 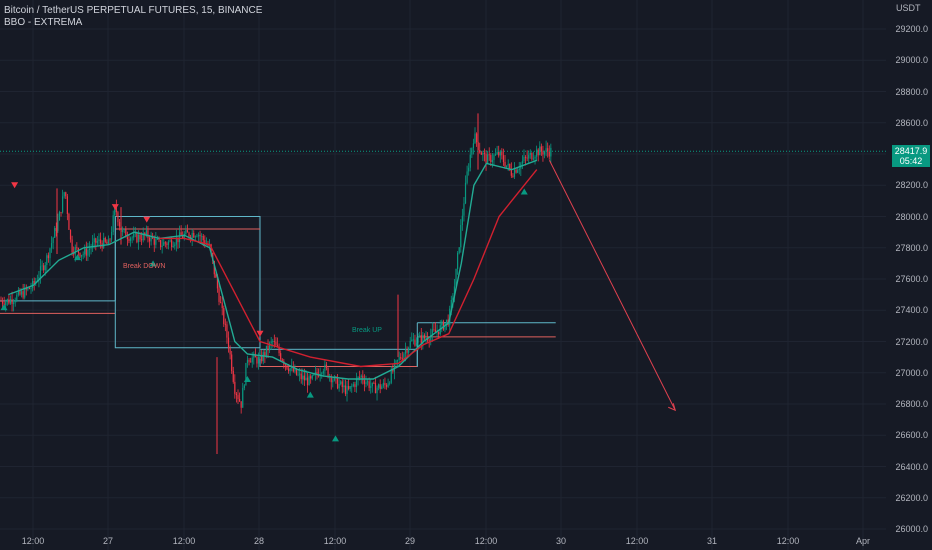 What do you see at coordinates (911, 247) in the screenshot?
I see `y-tick-label: 27800.0` at bounding box center [911, 247].